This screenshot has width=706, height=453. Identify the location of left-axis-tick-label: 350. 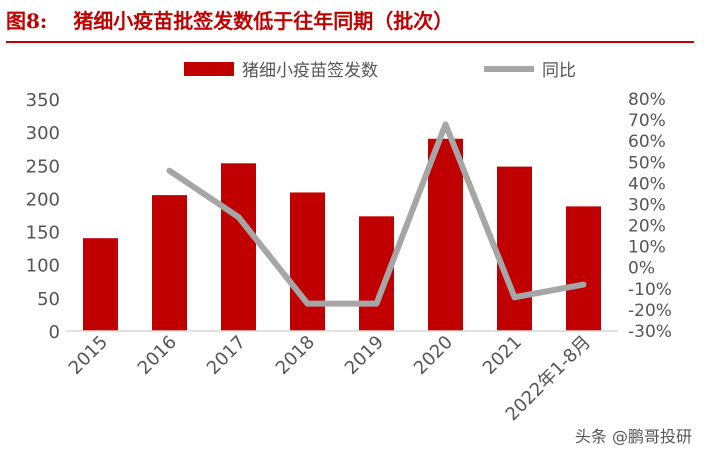
(43, 100).